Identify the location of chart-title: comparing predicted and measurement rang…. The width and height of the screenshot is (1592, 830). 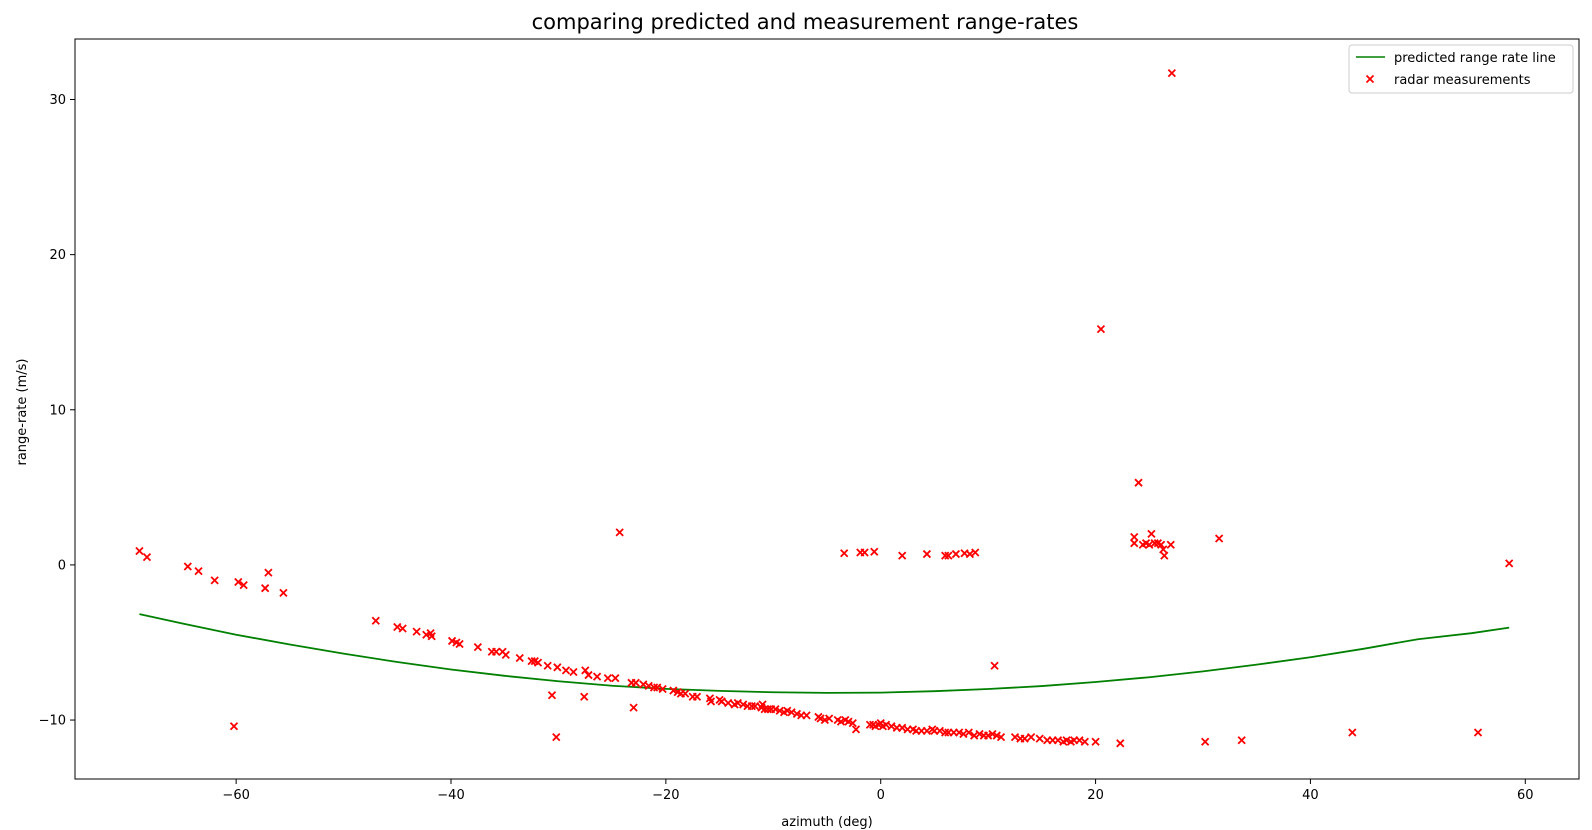
(805, 22).